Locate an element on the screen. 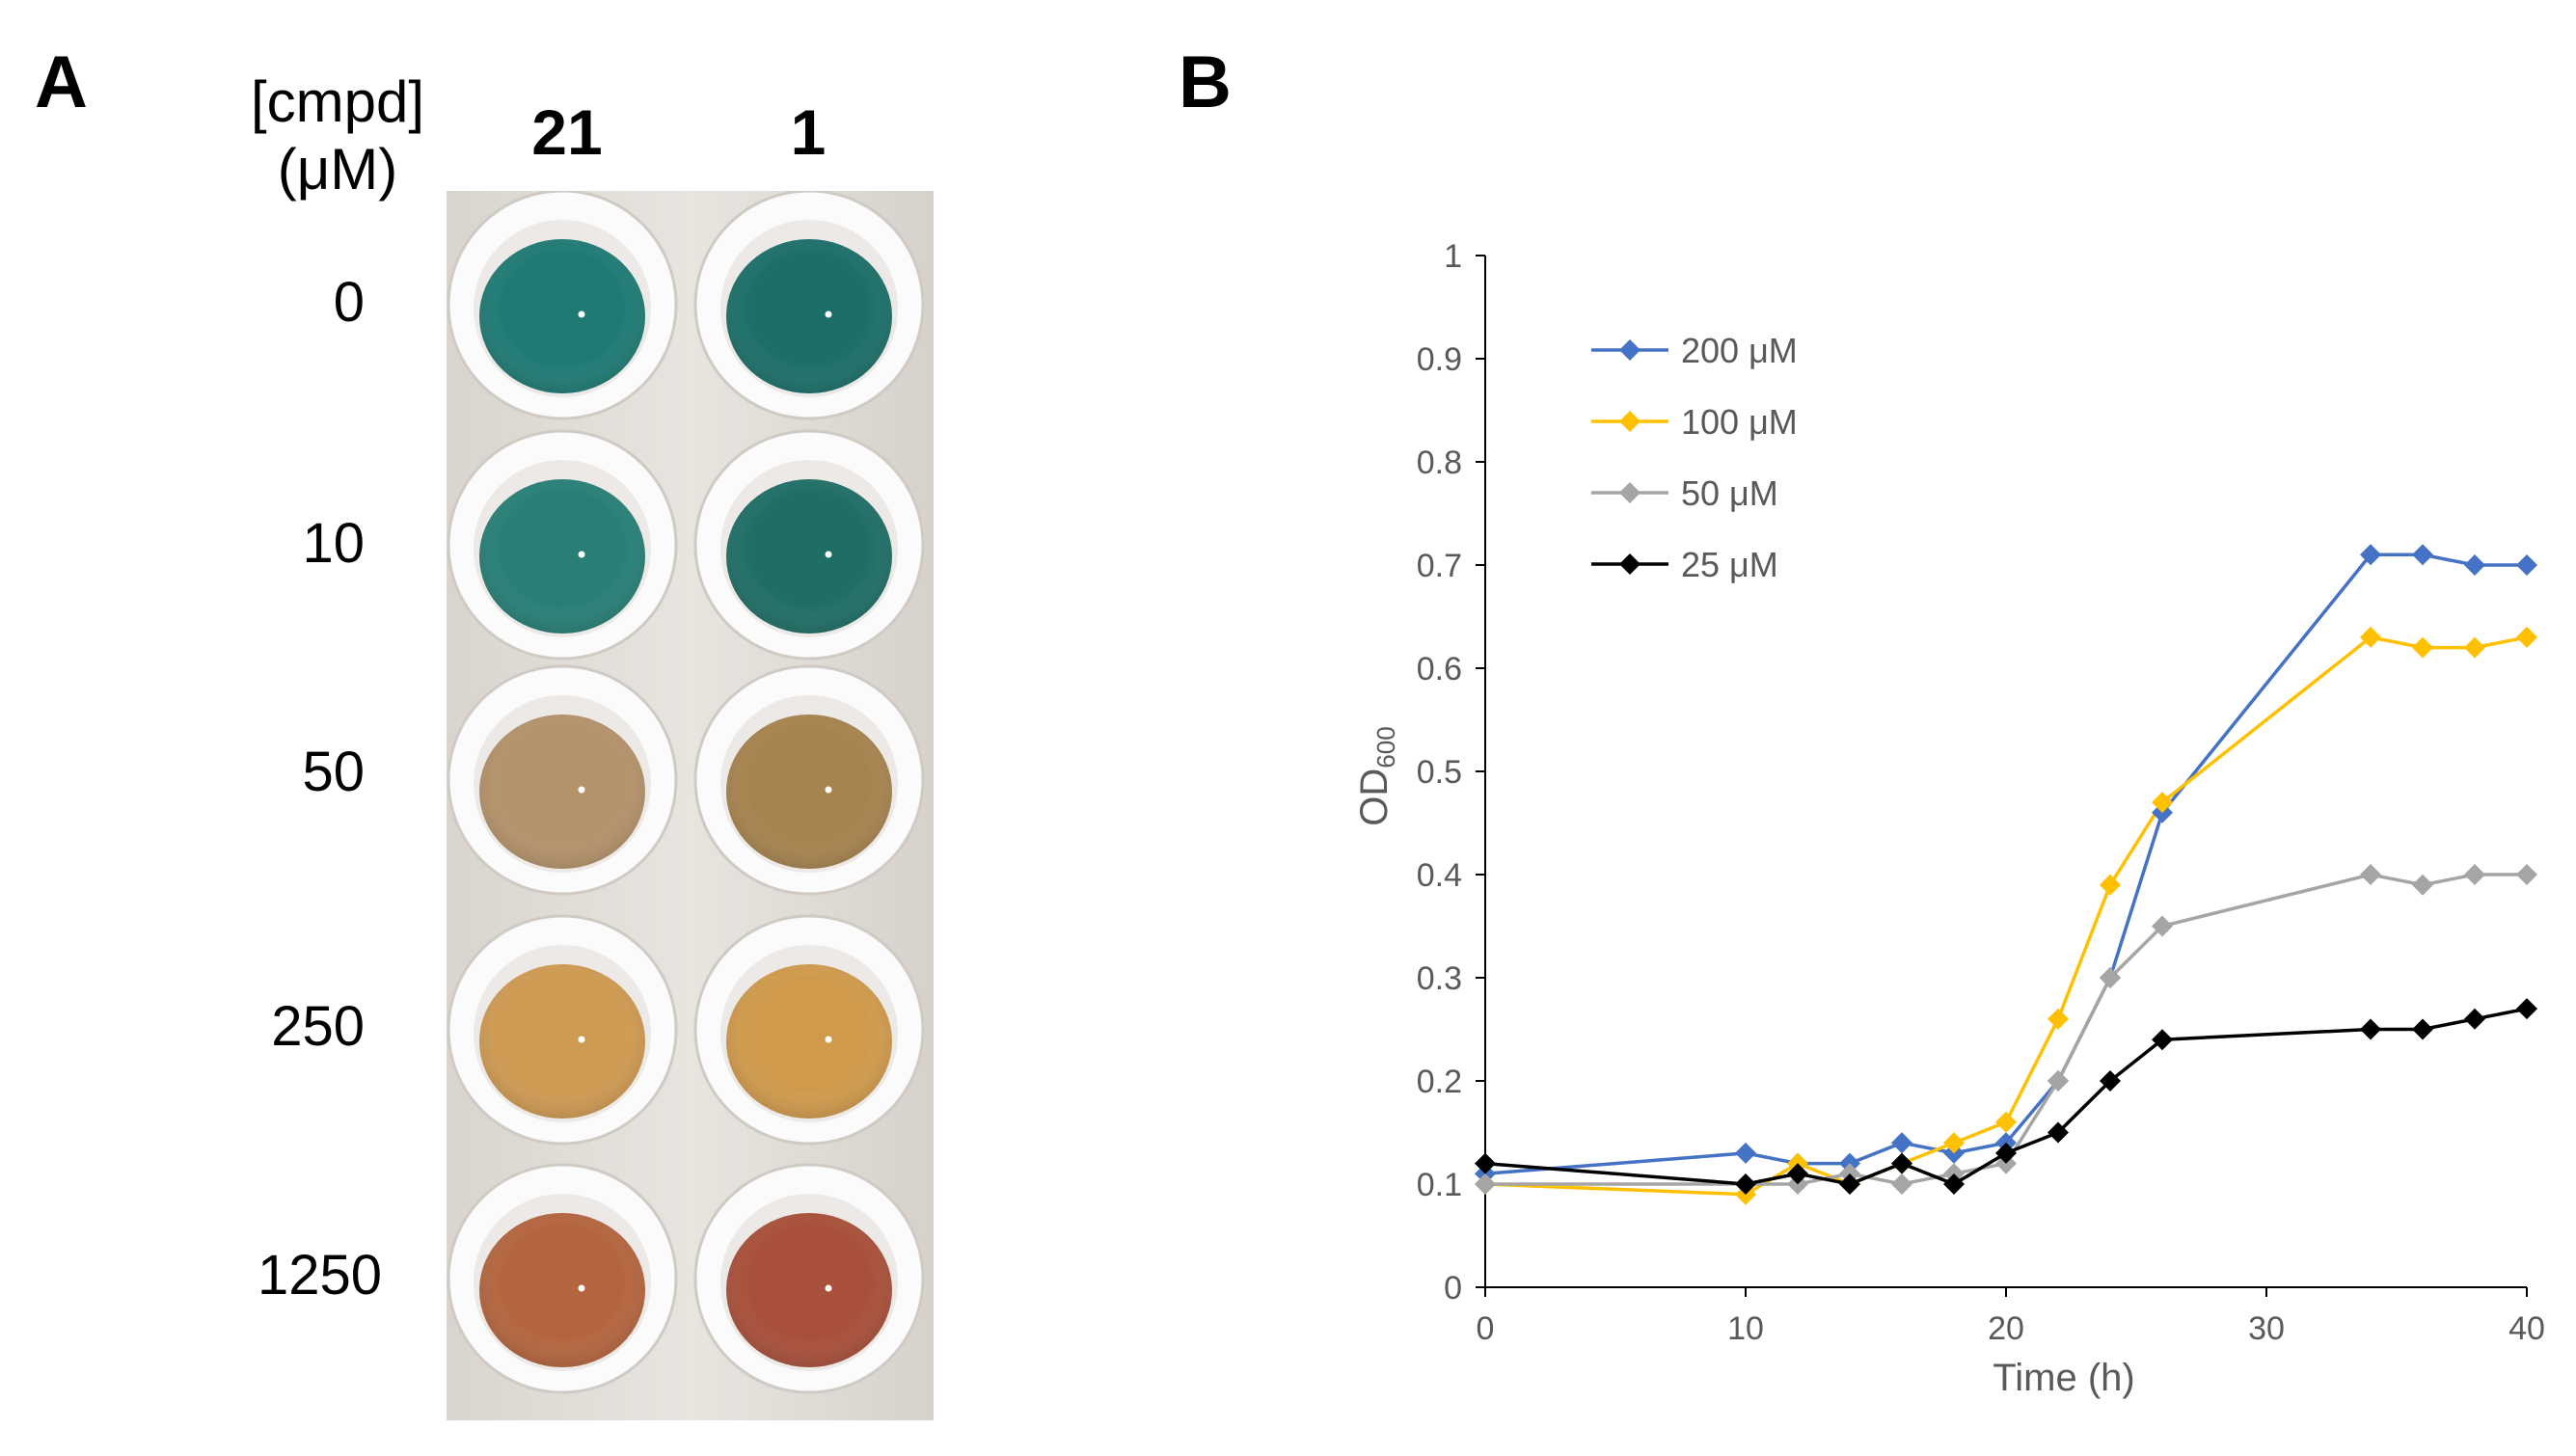 The width and height of the screenshot is (2576, 1456). x-tick-label: 10 is located at coordinates (1745, 1328).